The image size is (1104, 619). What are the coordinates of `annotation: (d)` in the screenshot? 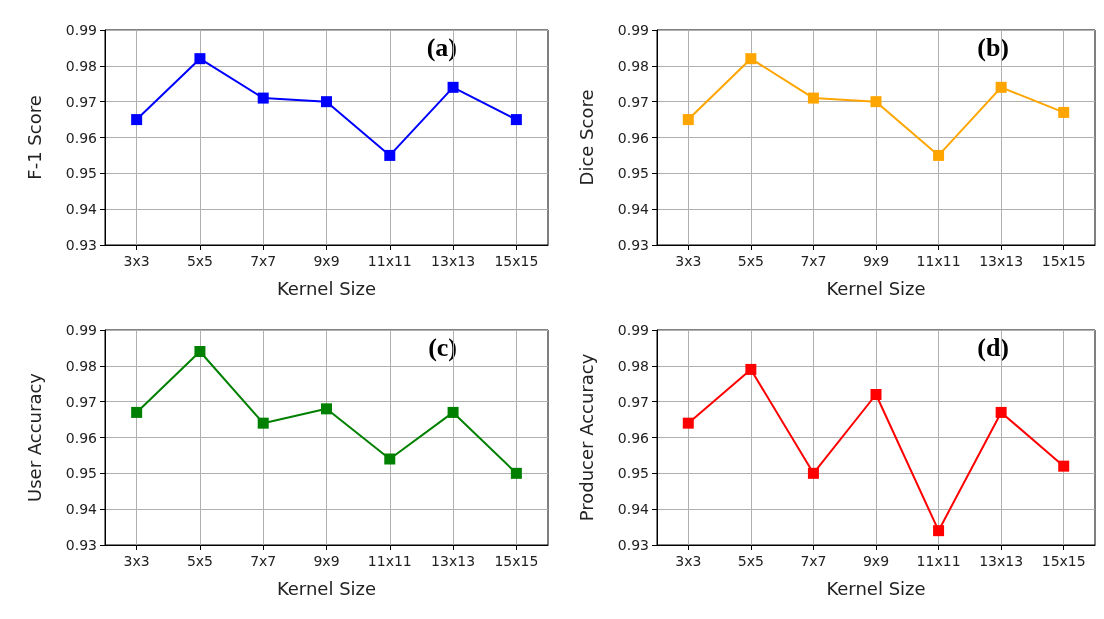 It's located at (993, 347).